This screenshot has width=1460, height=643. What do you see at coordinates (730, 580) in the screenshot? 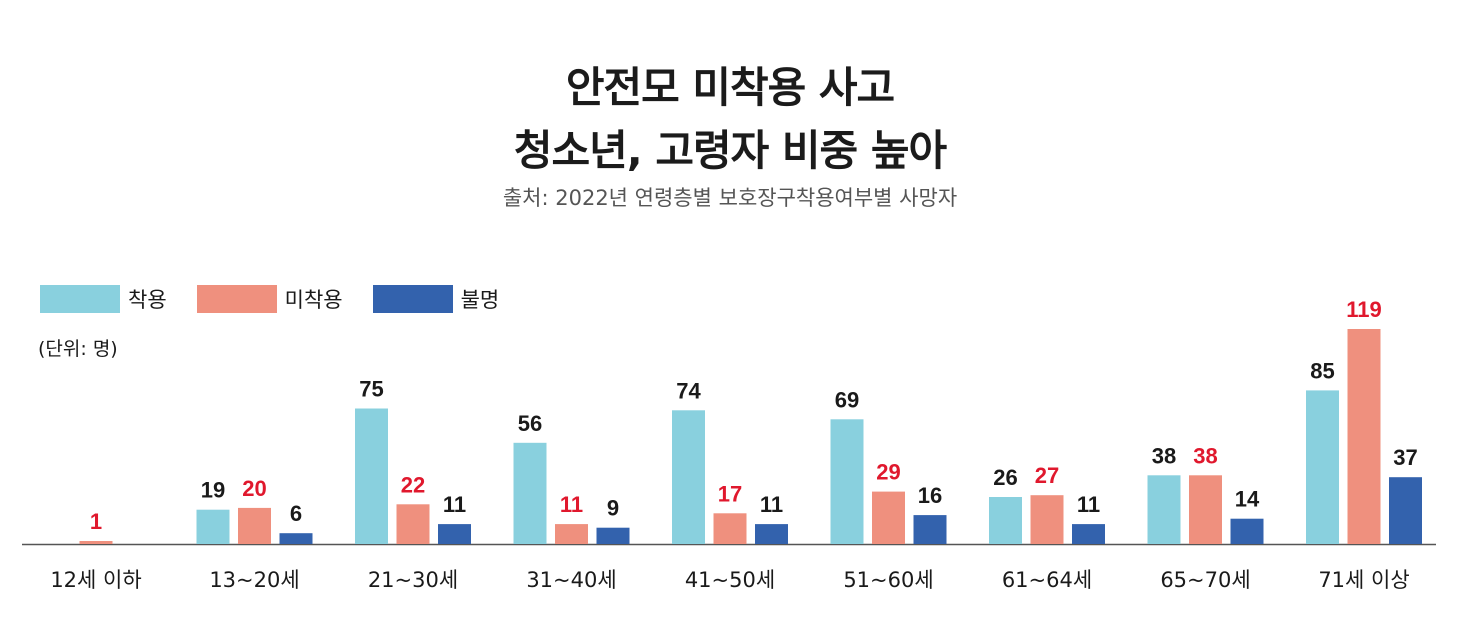
I see `x-tick-label-4: 41~50세` at bounding box center [730, 580].